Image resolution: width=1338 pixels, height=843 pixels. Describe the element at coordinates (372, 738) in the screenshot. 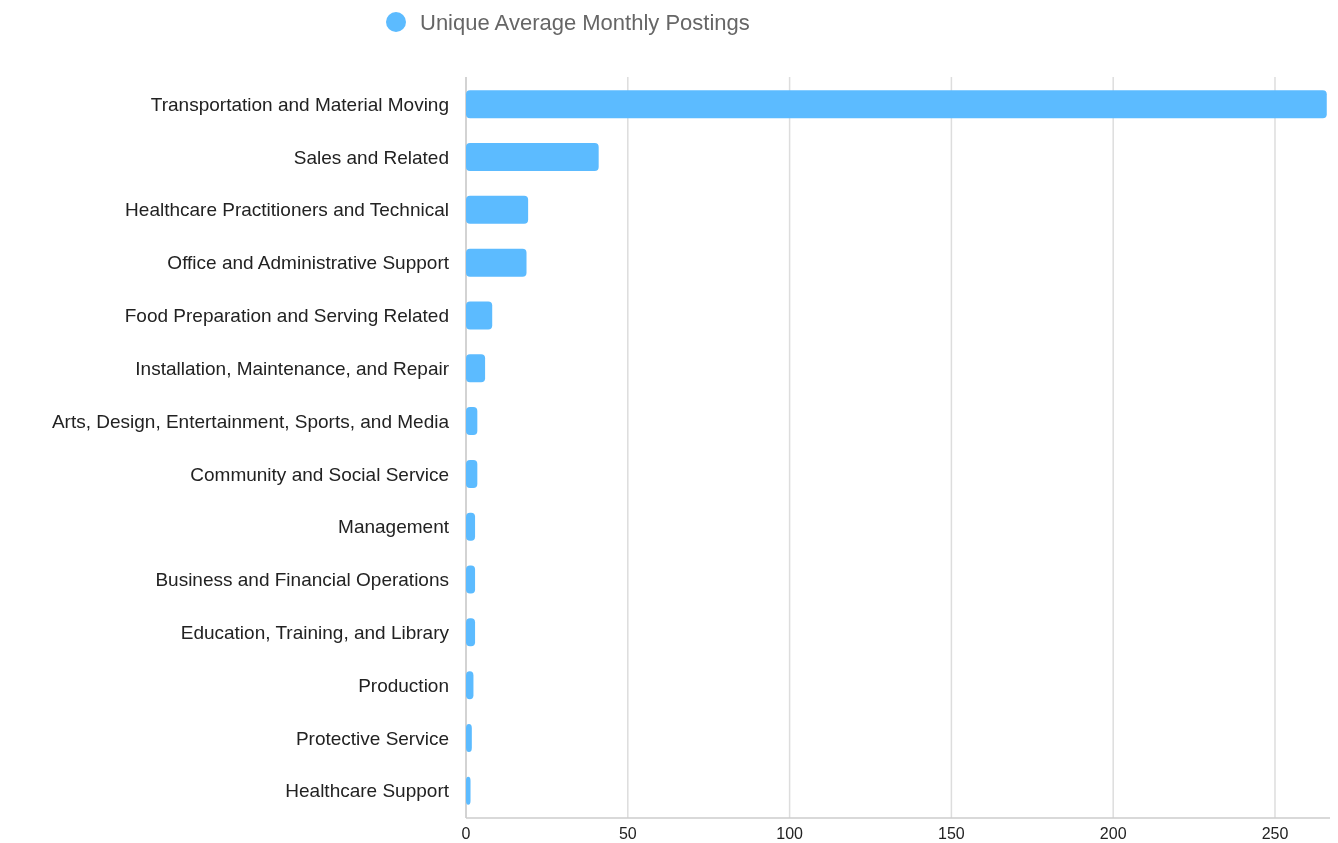

I see `y-tick-label: Protective Service` at that location.